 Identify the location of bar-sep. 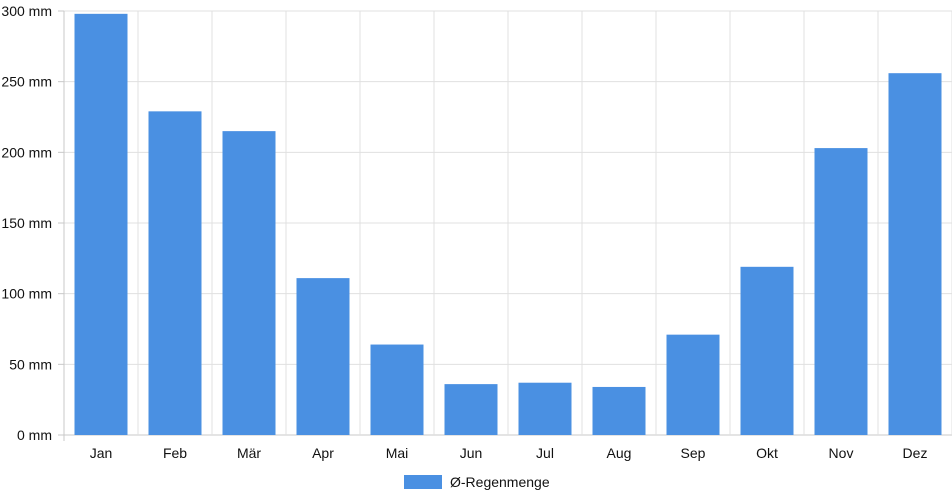
(693, 384).